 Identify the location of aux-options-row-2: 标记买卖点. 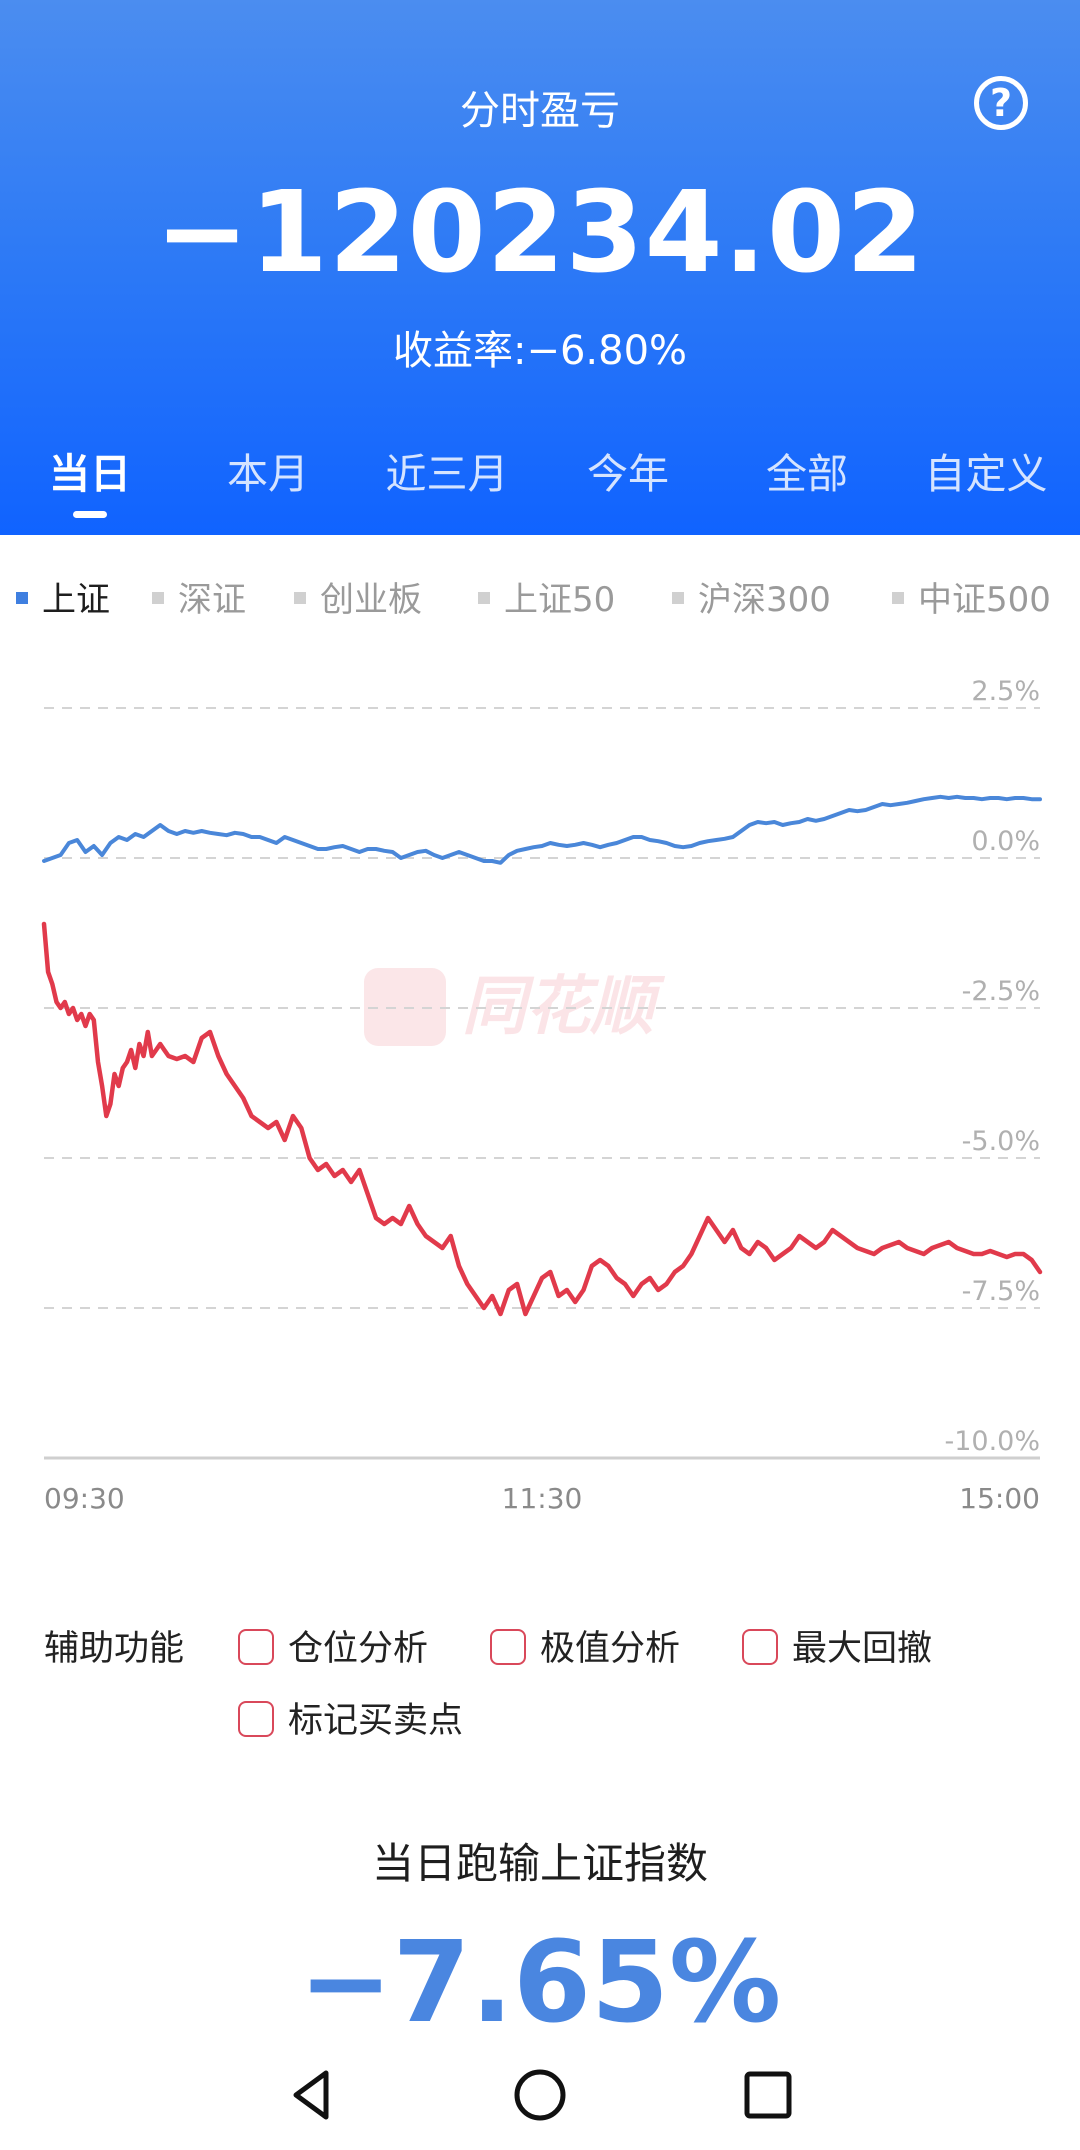
(540, 1717).